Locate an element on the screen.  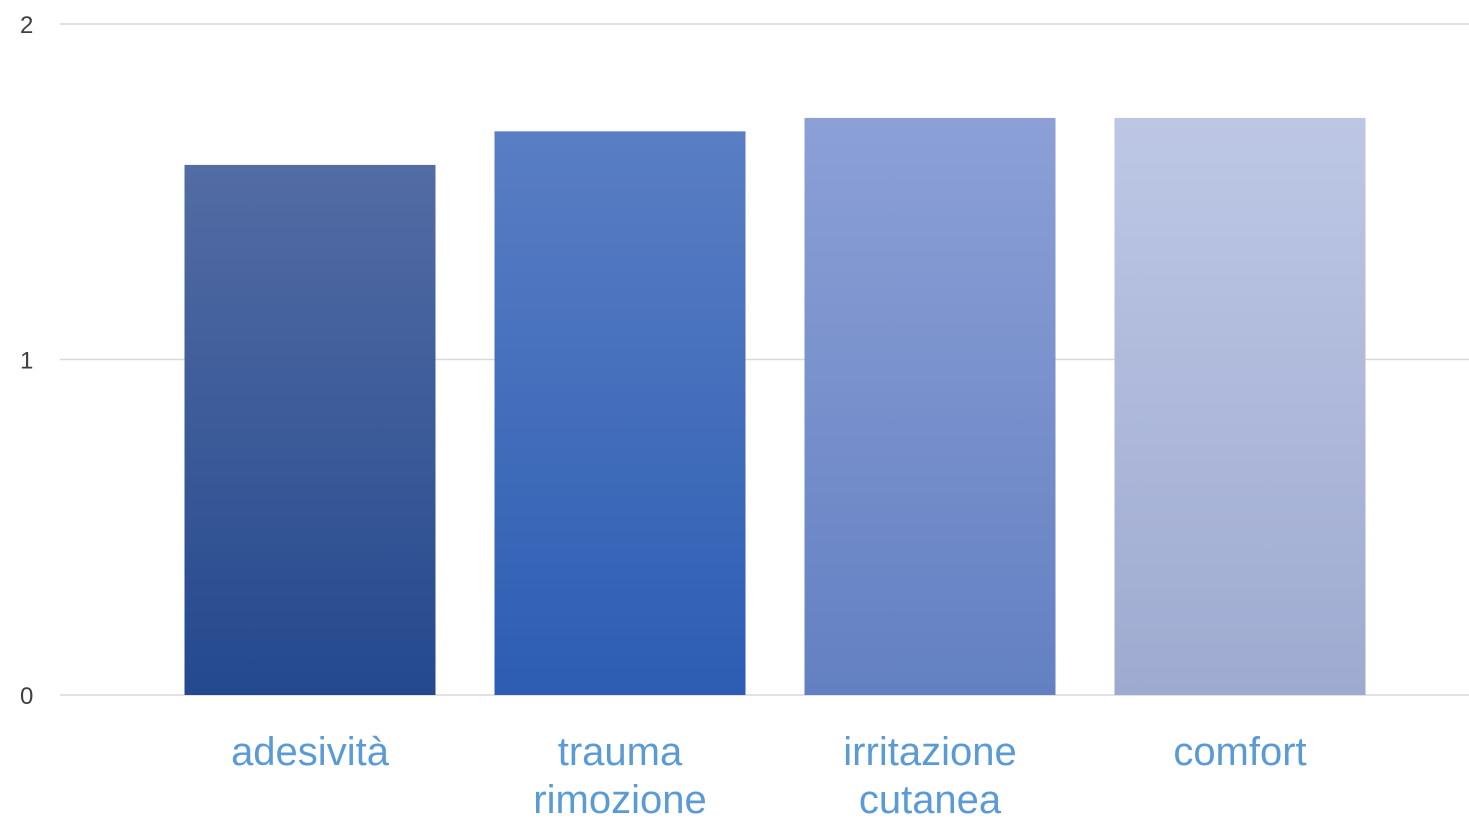
y-tick-label: 1 is located at coordinates (26, 361).